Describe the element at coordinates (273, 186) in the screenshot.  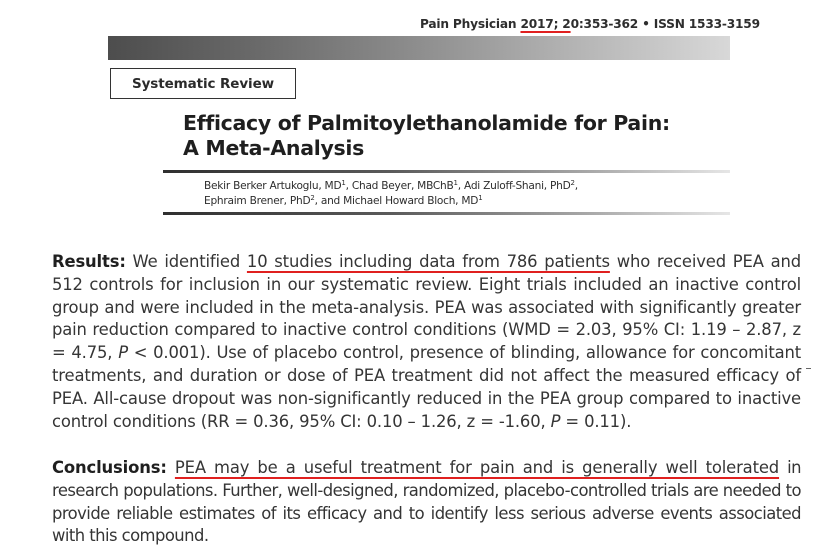
I see `author: Bekir Berker Artukoglu, MD` at that location.